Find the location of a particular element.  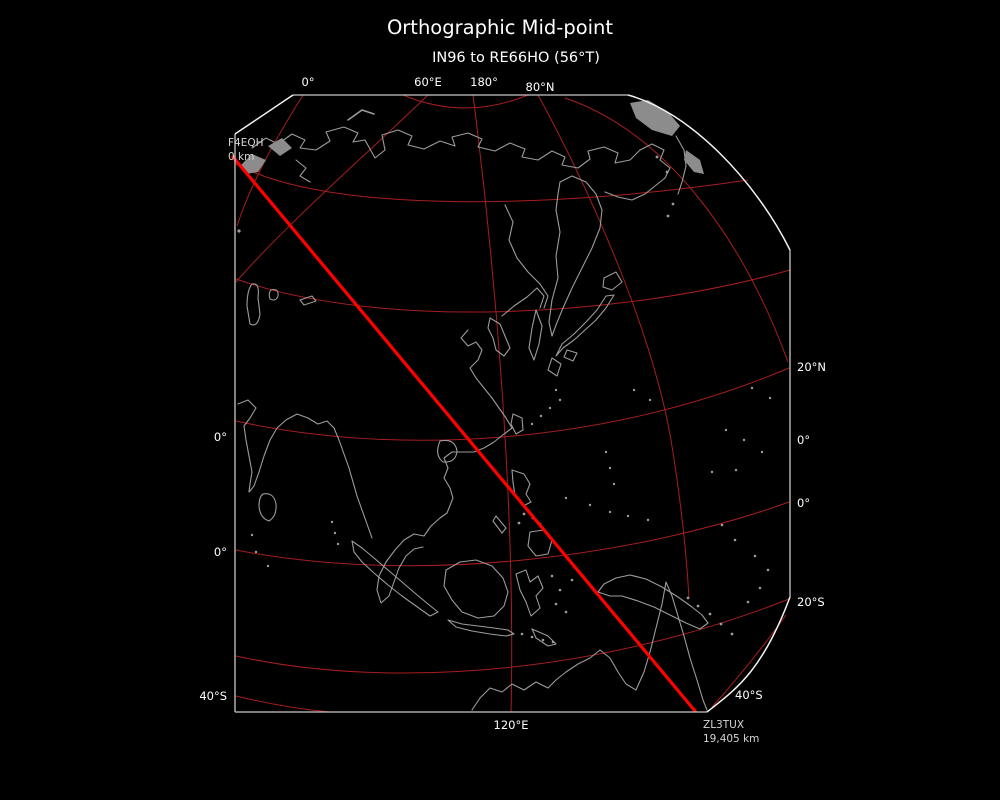

coastline-australia is located at coordinates (589, 646).